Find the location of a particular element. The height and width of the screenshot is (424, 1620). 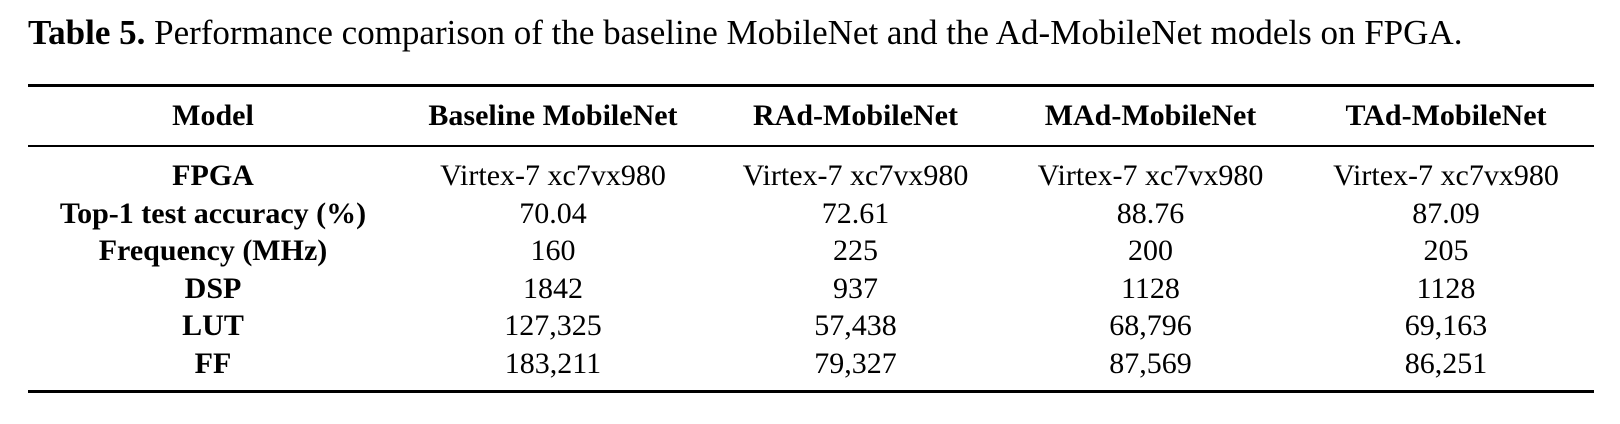

table-cell: 69,163 is located at coordinates (1446, 325).